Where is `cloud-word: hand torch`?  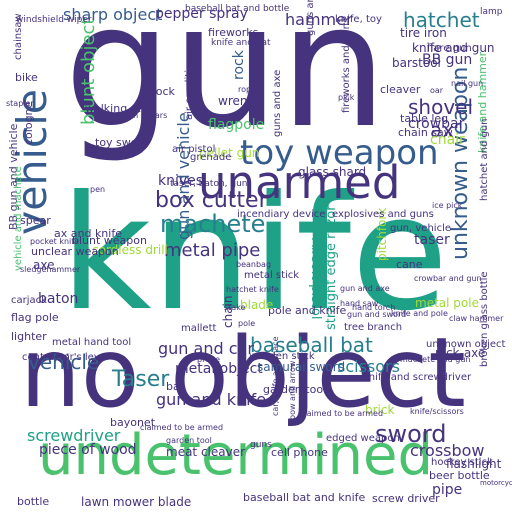 cloud-word: hand torch is located at coordinates (374, 307).